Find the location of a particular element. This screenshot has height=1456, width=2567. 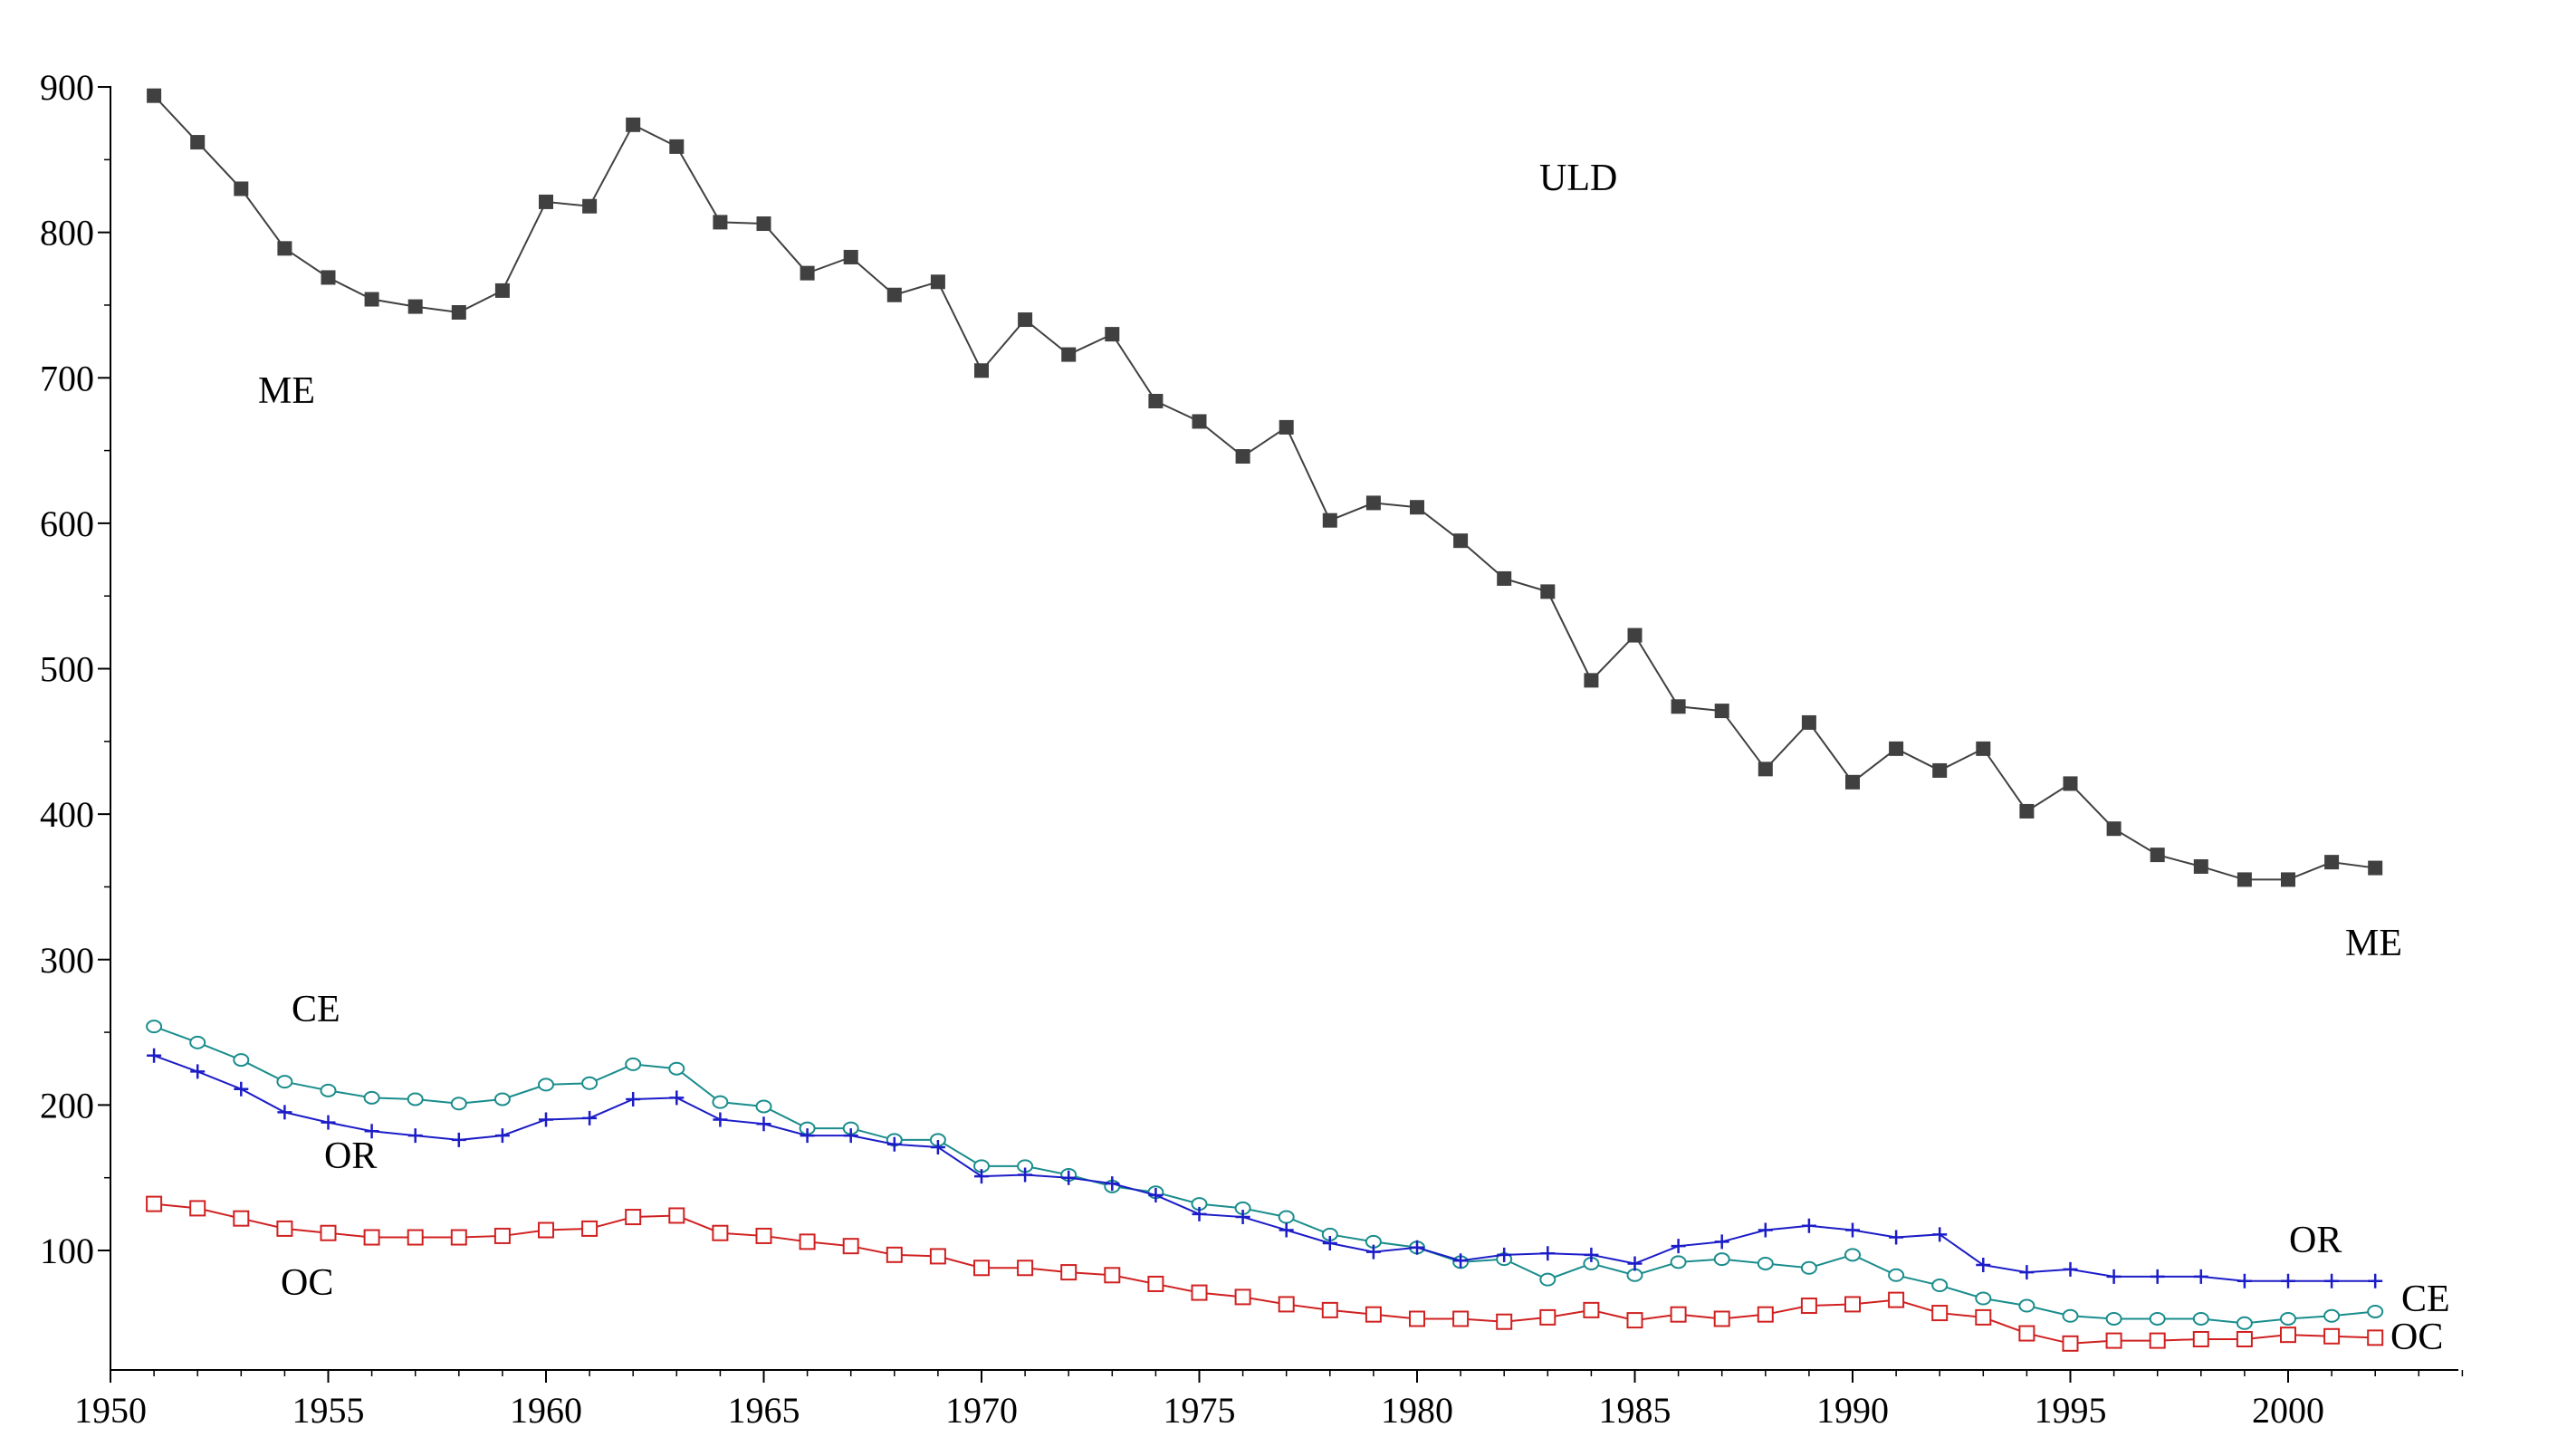

label-oc-left: OC is located at coordinates (307, 1283).